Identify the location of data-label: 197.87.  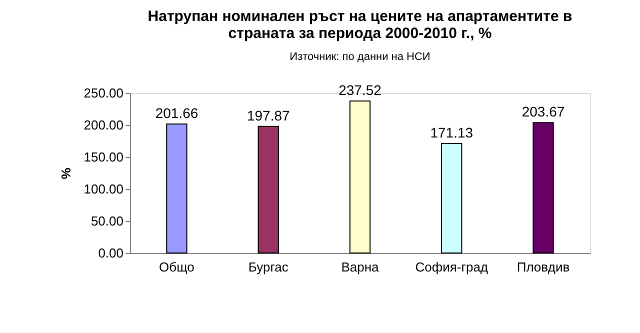
(268, 115).